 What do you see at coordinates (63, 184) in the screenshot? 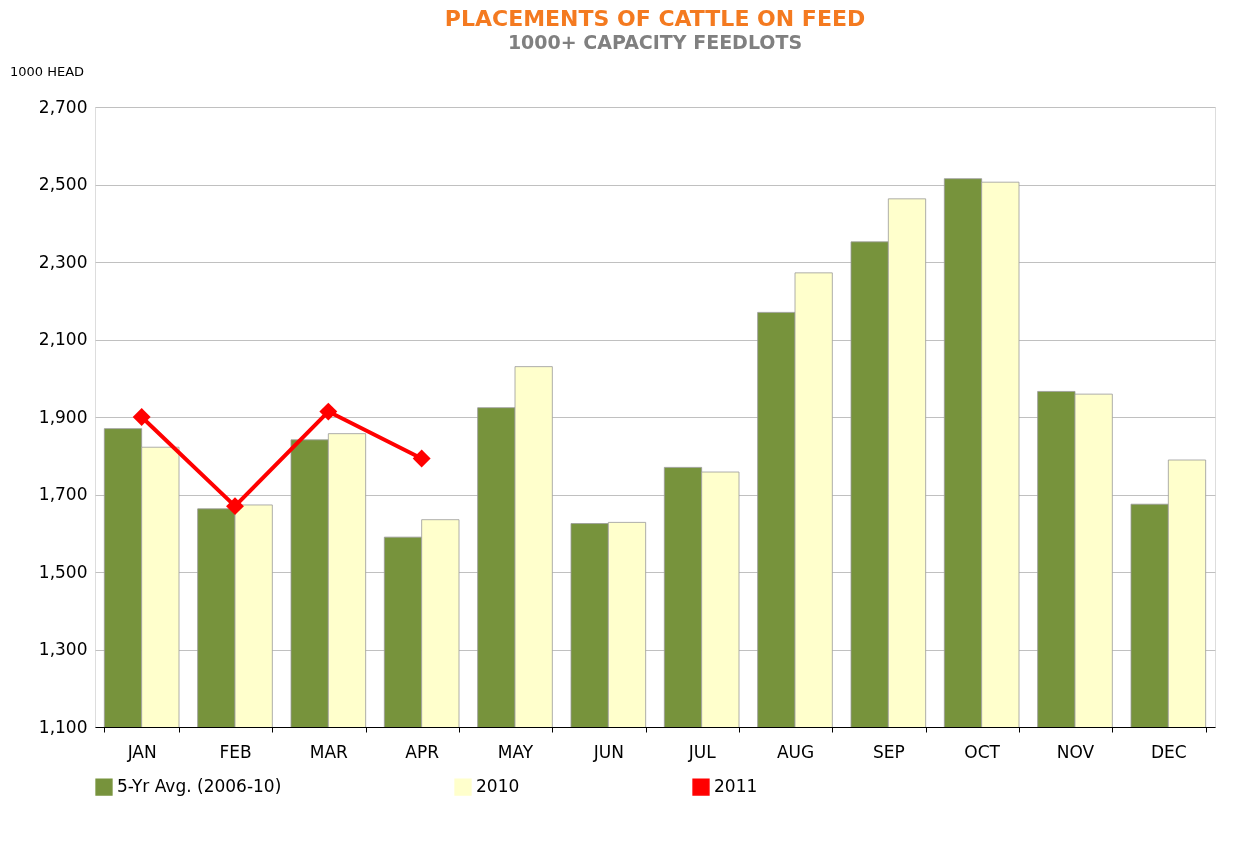
I see `y-tick-label: 2,500` at bounding box center [63, 184].